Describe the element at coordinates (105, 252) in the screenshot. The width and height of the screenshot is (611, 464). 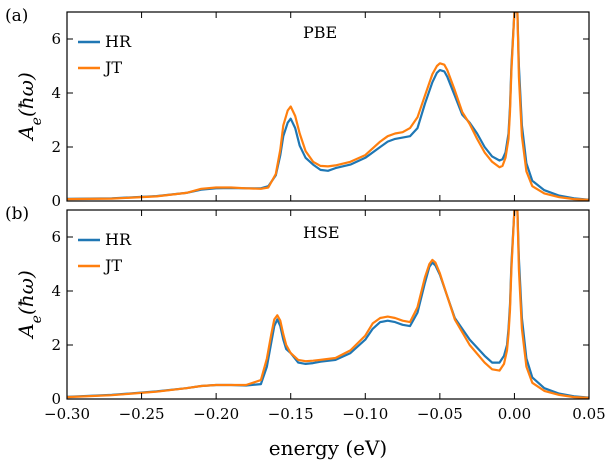
I see `panel-b-legend: HR JT` at that location.